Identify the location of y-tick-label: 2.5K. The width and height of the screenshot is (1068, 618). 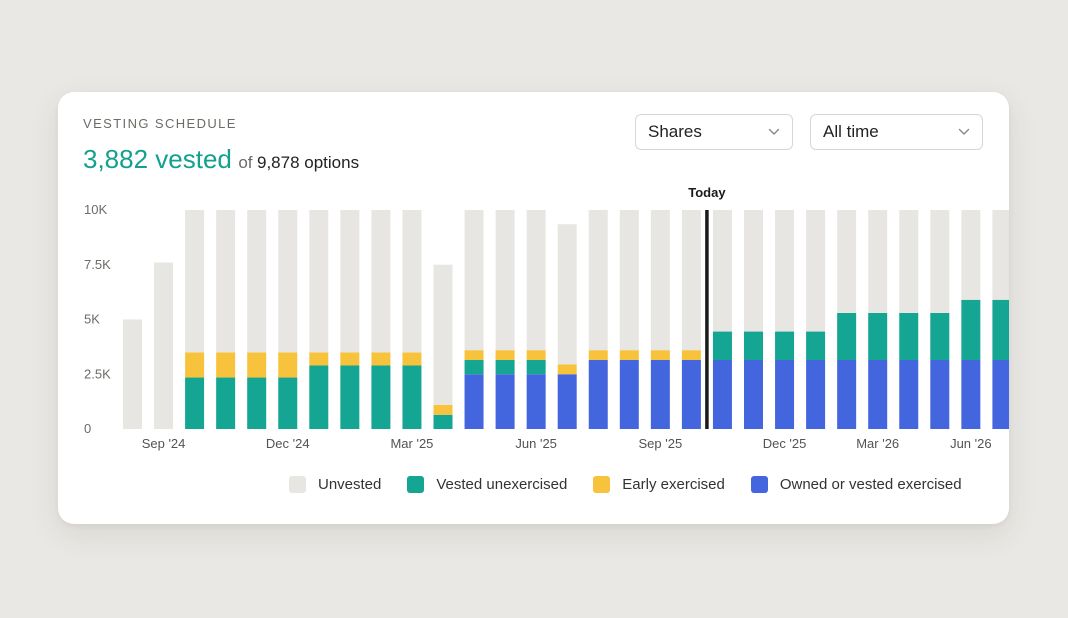
(97, 373).